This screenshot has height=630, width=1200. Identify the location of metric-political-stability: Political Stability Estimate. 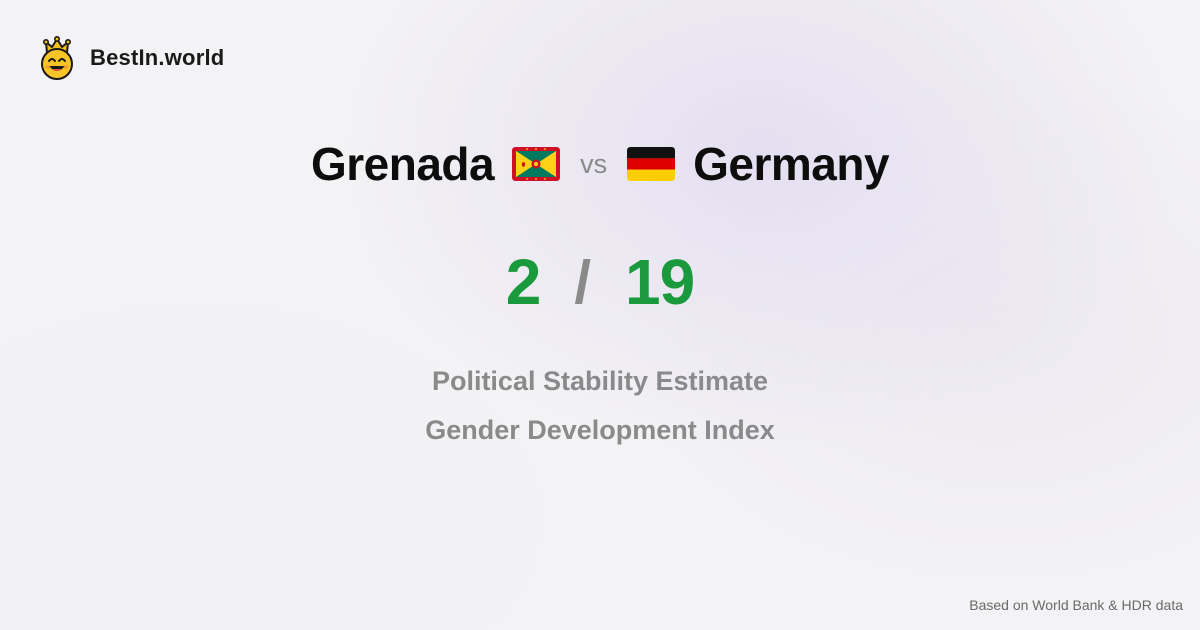
(600, 381).